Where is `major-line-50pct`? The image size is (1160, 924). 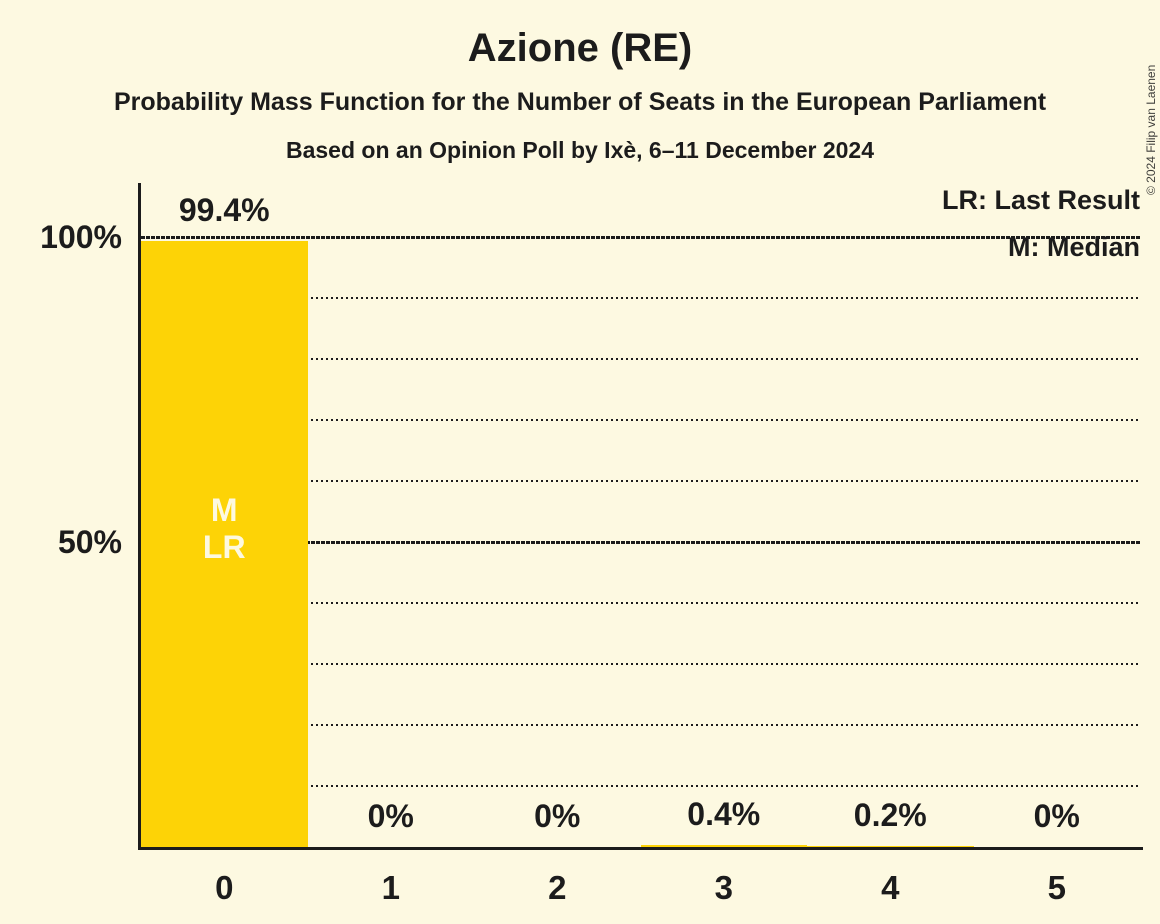
major-line-50pct is located at coordinates (640, 542).